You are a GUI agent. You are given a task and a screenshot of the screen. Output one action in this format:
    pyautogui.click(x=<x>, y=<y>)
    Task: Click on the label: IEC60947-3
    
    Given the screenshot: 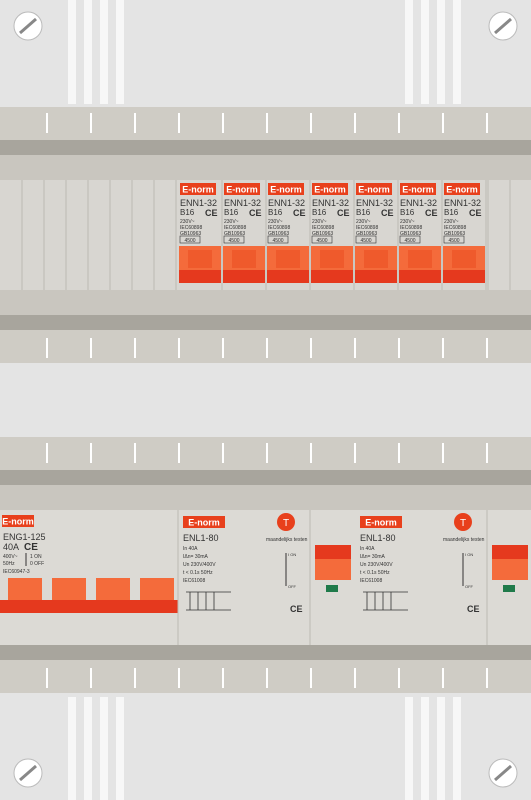 What is the action you would take?
    pyautogui.click(x=16, y=572)
    